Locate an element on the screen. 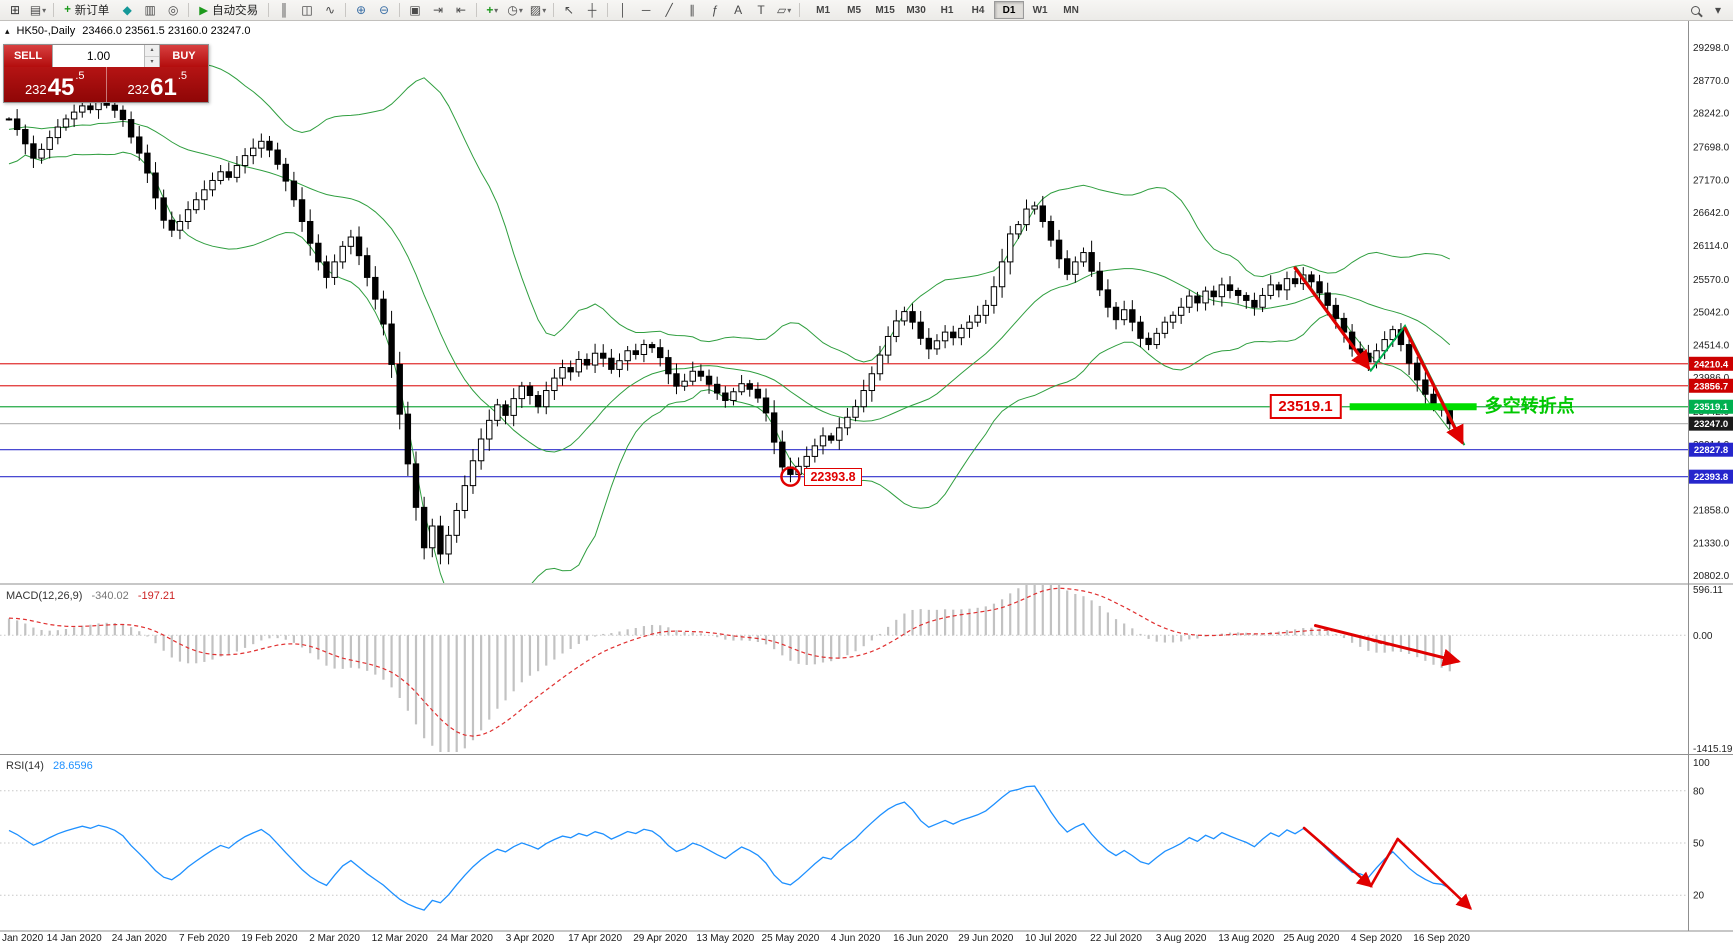 This screenshot has height=944, width=1733. templates-icon: ▨ ▾ is located at coordinates (538, 10).